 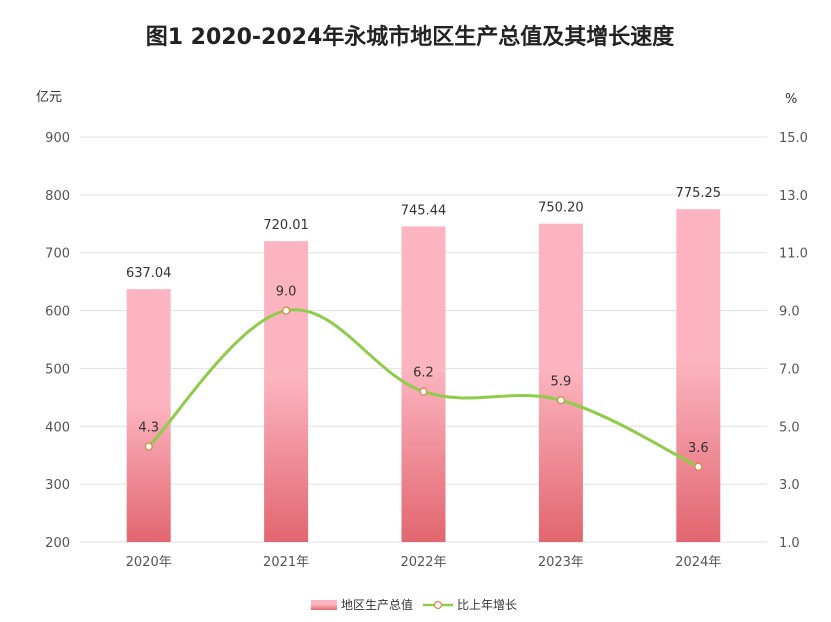 What do you see at coordinates (148, 428) in the screenshot?
I see `line-value-label: 4.3` at bounding box center [148, 428].